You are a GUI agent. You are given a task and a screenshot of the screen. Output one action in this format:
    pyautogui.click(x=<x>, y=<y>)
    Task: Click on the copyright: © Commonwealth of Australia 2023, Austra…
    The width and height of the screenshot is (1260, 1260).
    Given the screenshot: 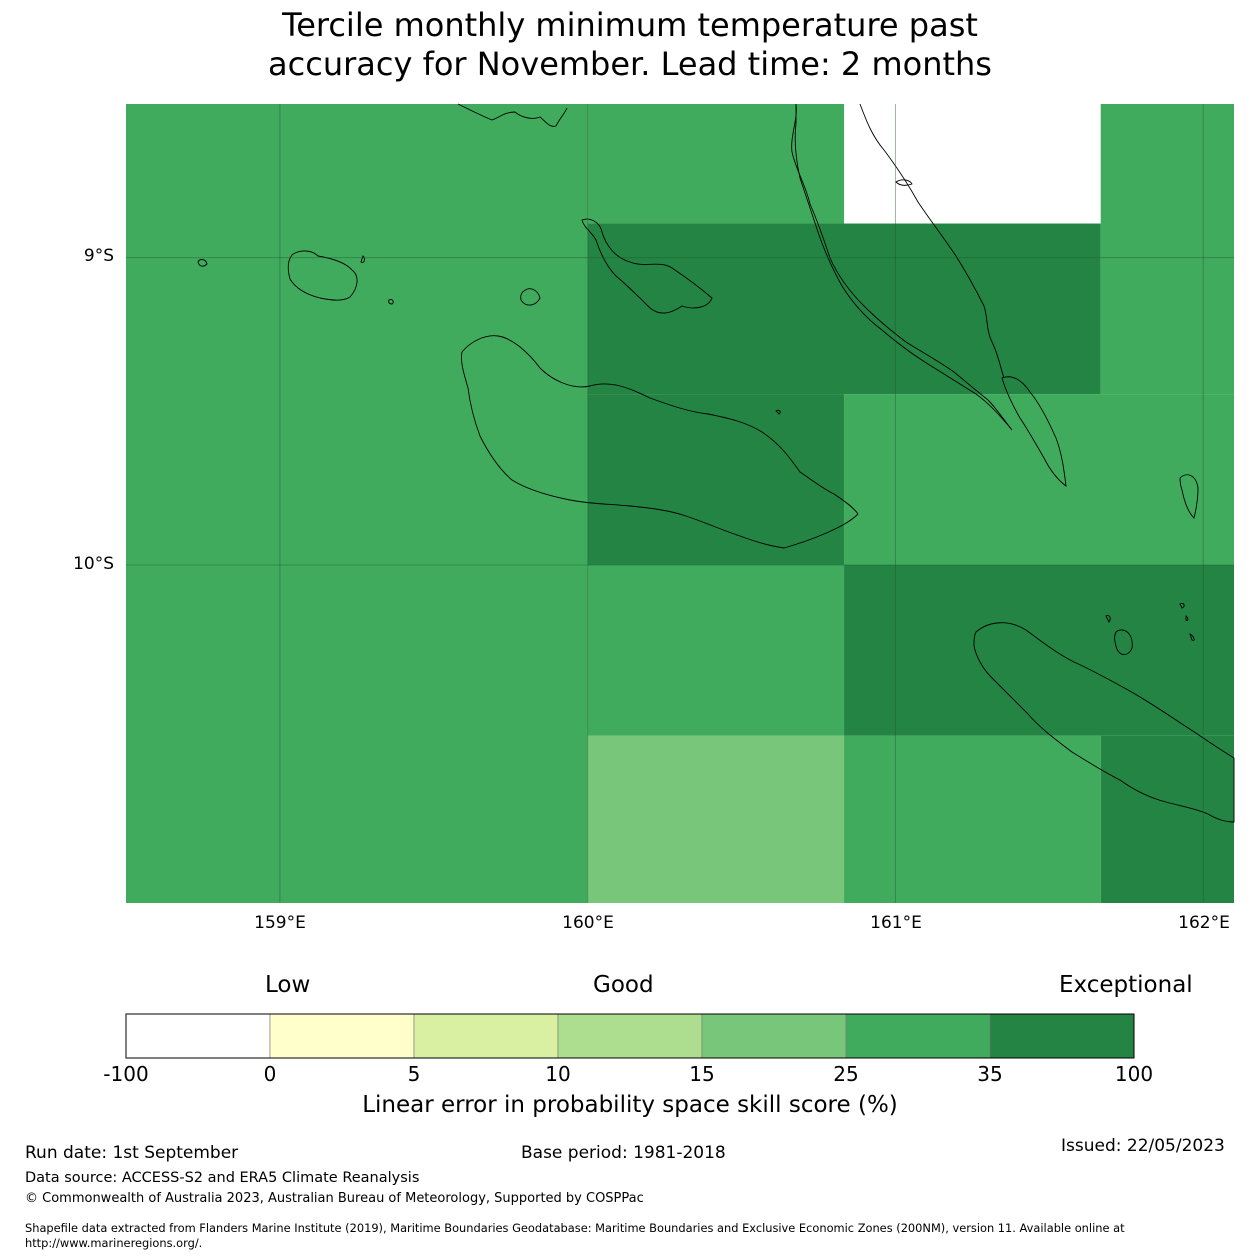 What is the action you would take?
    pyautogui.click(x=334, y=1198)
    